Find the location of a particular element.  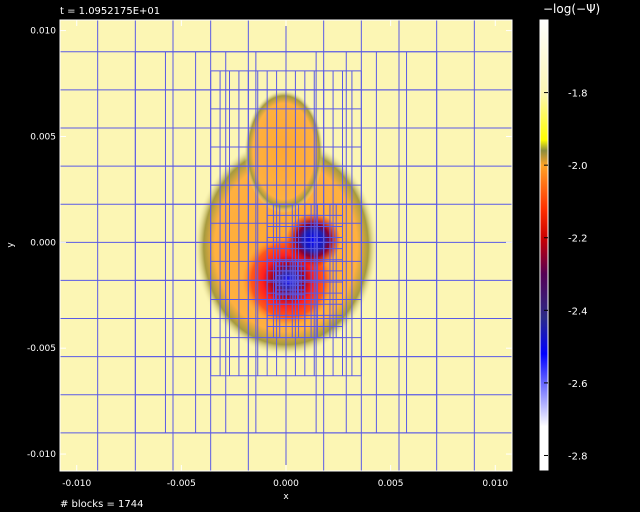

time-label: t = 1.0952175E+01 is located at coordinates (110, 11).